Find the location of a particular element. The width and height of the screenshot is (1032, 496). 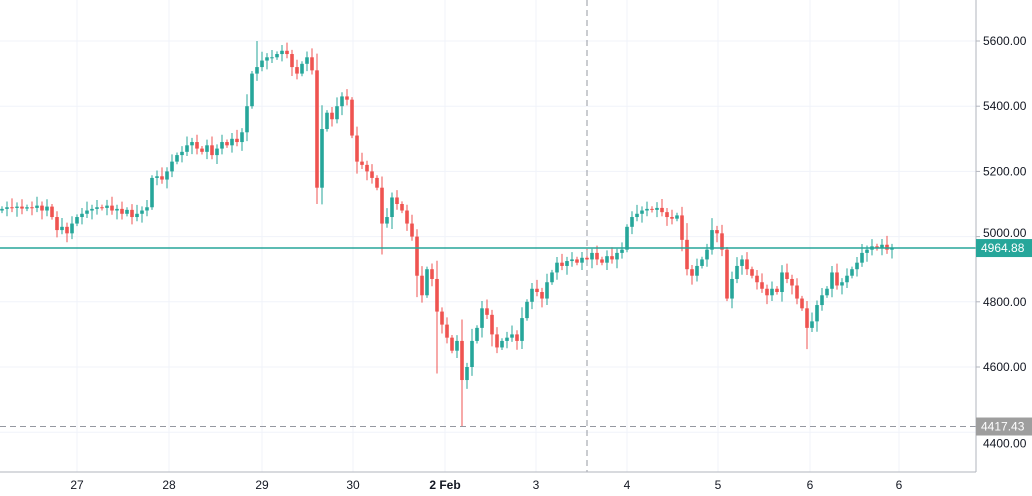

price-tick-label: 5000.00 is located at coordinates (1005, 233).